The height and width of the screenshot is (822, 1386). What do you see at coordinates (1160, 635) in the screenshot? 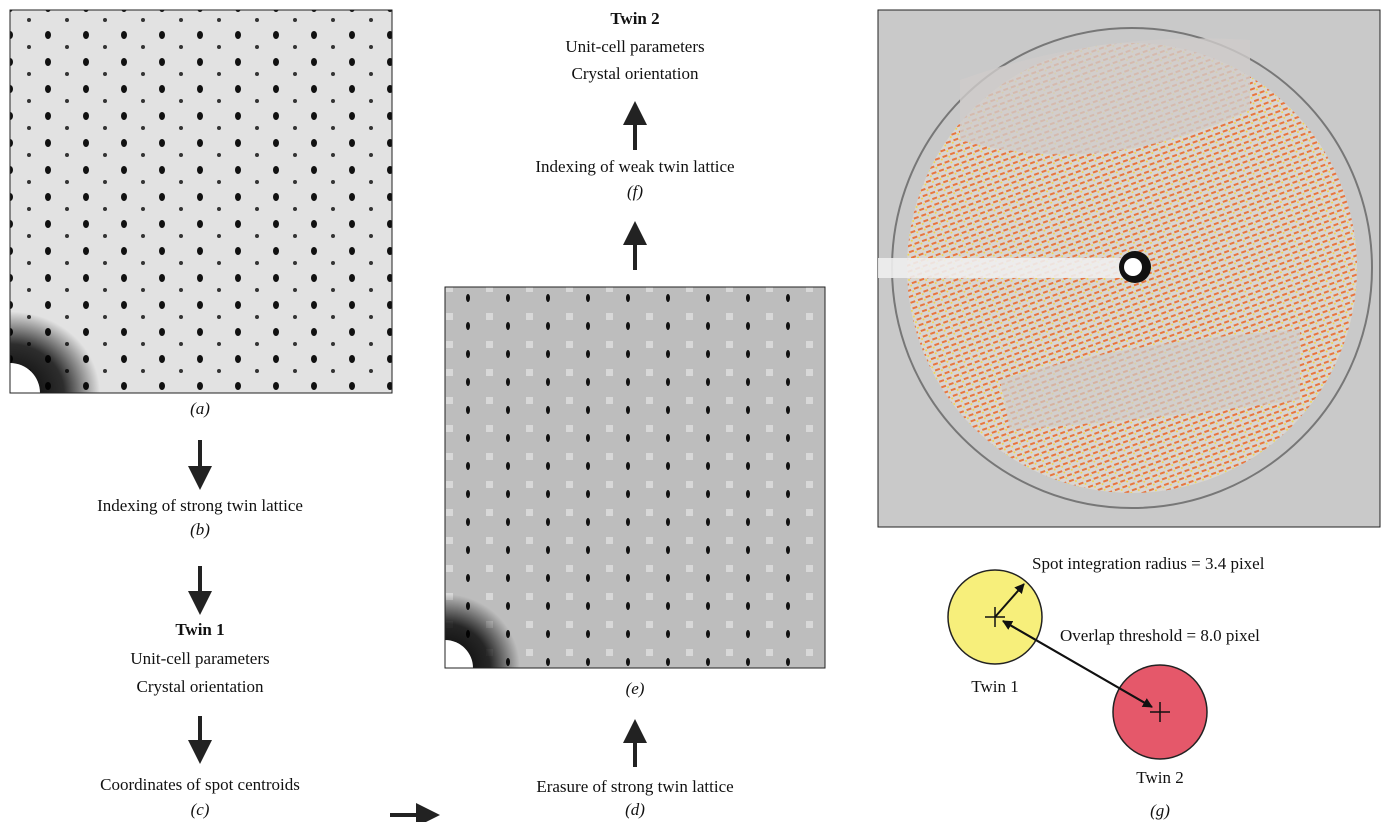
I see `overlap-label: Overlap threshold = 8.0 pixel` at bounding box center [1160, 635].